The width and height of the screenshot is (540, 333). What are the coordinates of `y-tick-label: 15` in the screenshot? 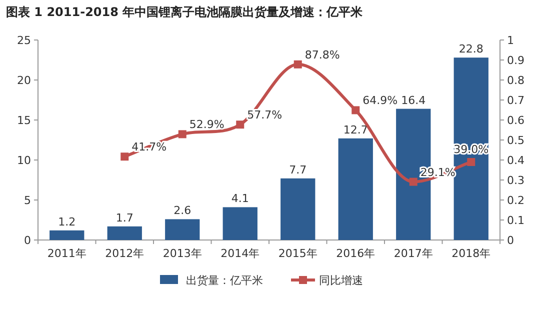 It's located at (24, 120).